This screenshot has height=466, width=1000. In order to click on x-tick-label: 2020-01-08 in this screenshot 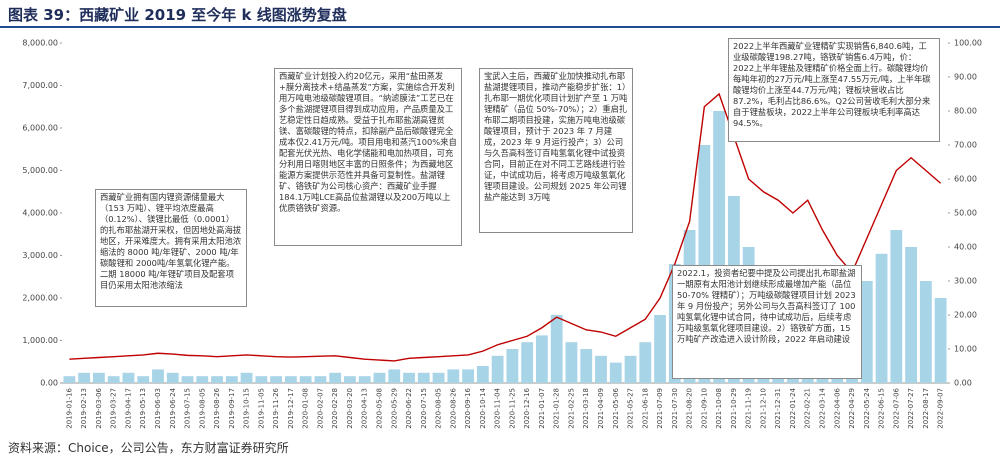, I will do `click(306, 408)`.